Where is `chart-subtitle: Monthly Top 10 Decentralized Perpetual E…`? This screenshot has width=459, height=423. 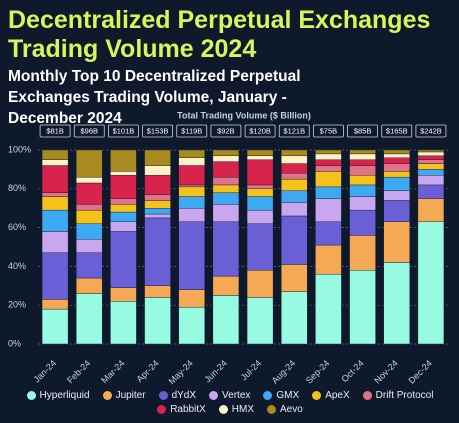 chart-subtitle: Monthly Top 10 Decentralized Perpetual E… is located at coordinates (154, 97).